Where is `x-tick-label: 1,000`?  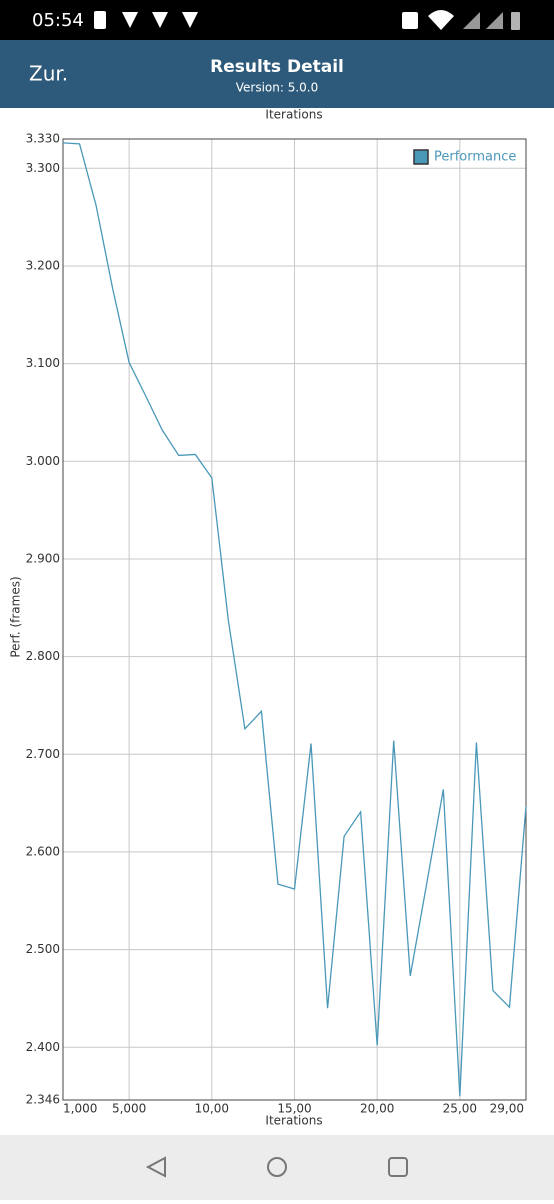 x-tick-label: 1,000 is located at coordinates (80, 1109).